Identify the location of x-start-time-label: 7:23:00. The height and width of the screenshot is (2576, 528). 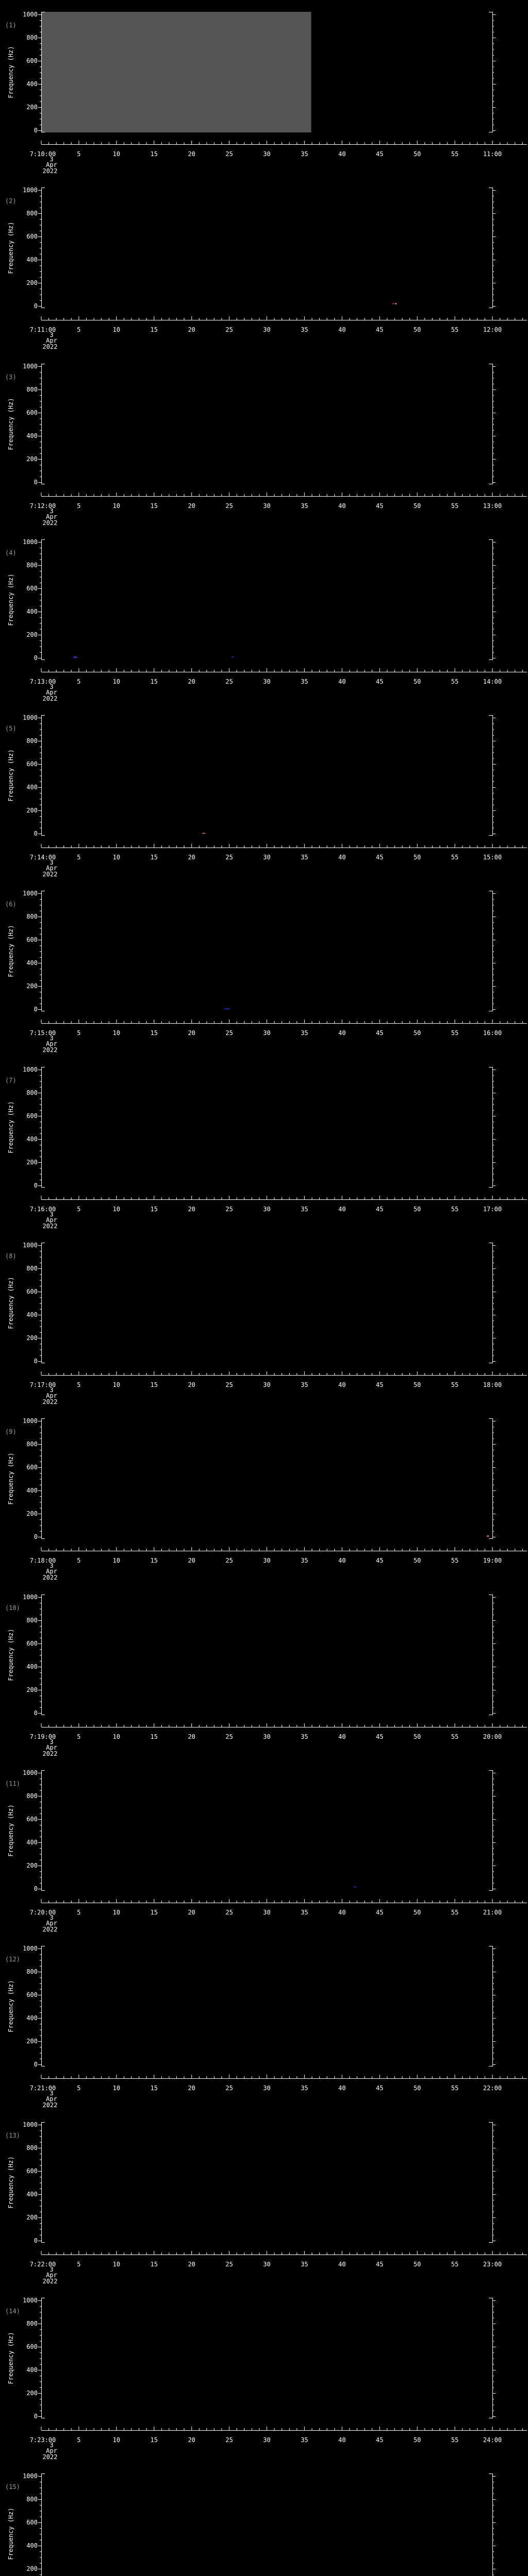
(43, 2440).